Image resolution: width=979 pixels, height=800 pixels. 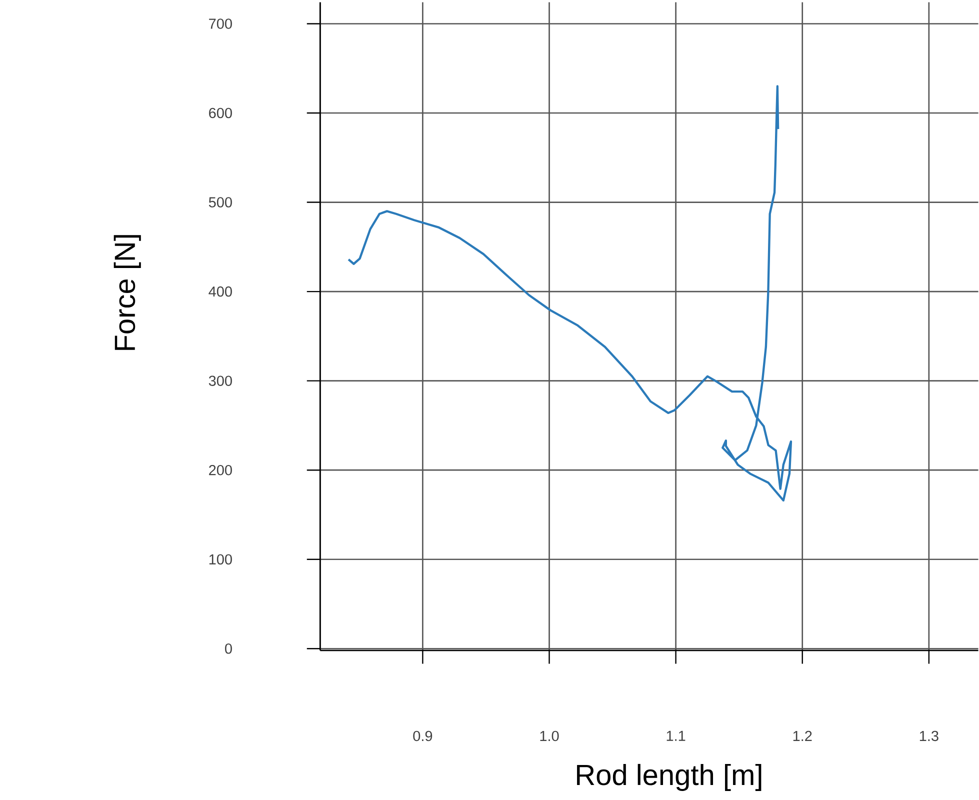 I want to click on y-axis-title: Force [N], so click(x=127, y=292).